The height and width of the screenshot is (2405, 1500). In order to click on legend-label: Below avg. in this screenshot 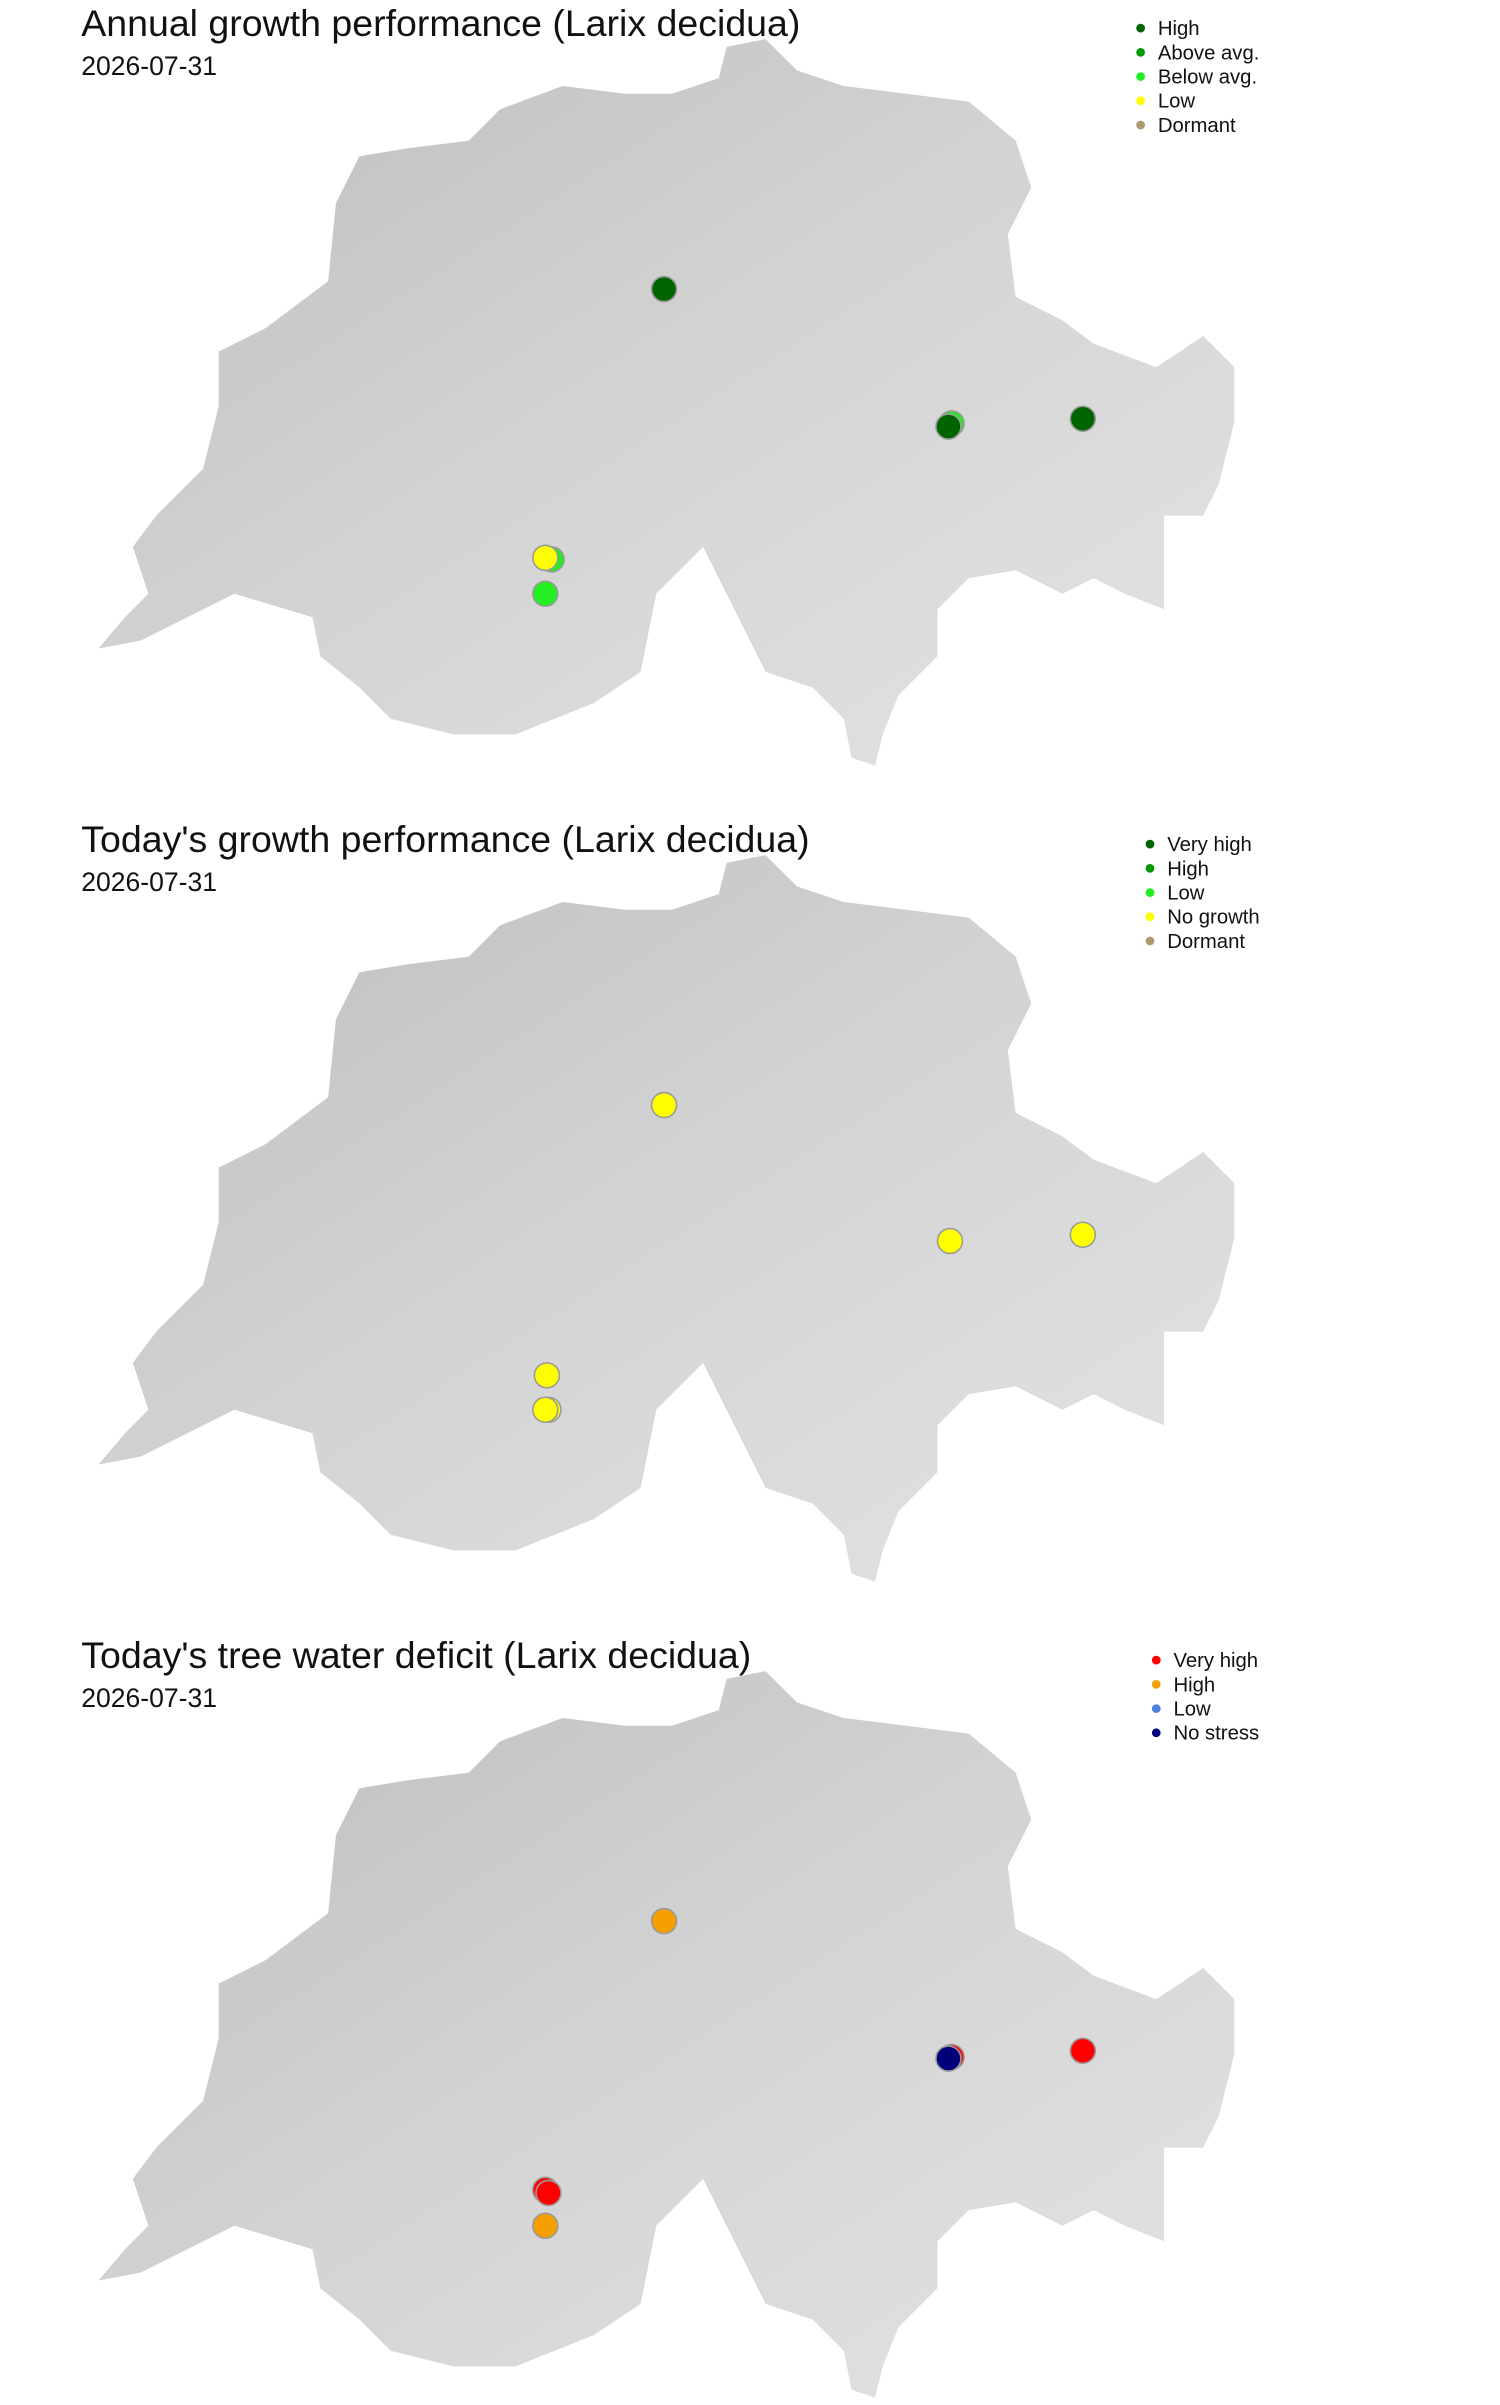, I will do `click(1207, 77)`.